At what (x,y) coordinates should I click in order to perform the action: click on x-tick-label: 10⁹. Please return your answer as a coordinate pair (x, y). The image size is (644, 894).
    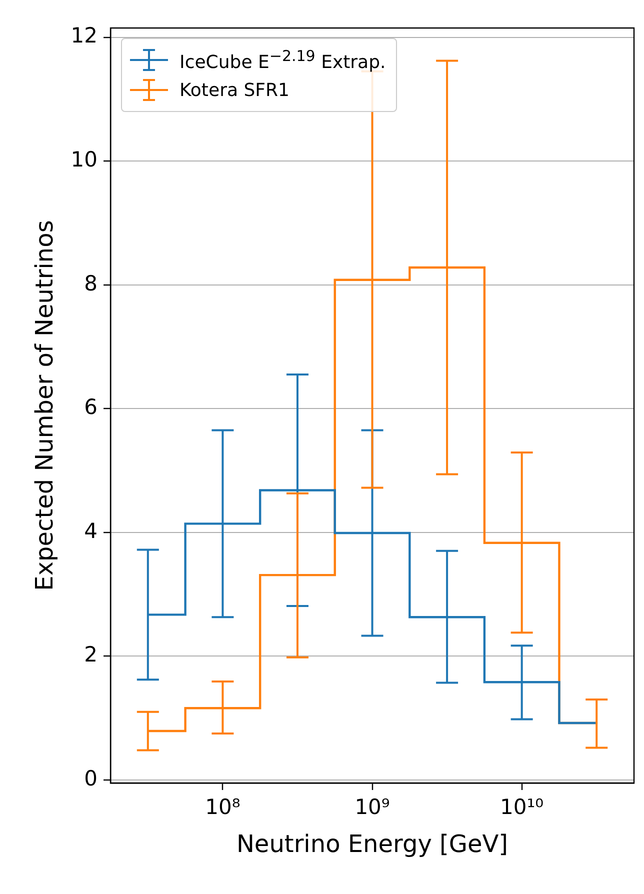
    Looking at the image, I should click on (372, 807).